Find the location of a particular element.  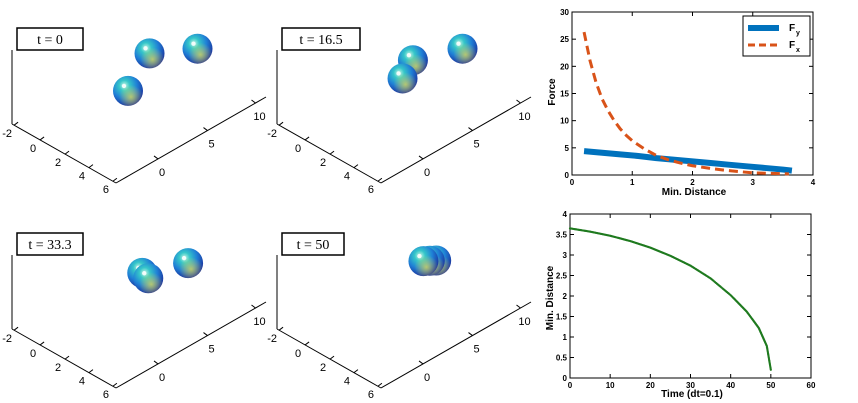

x-tick-label: 10 is located at coordinates (610, 385).